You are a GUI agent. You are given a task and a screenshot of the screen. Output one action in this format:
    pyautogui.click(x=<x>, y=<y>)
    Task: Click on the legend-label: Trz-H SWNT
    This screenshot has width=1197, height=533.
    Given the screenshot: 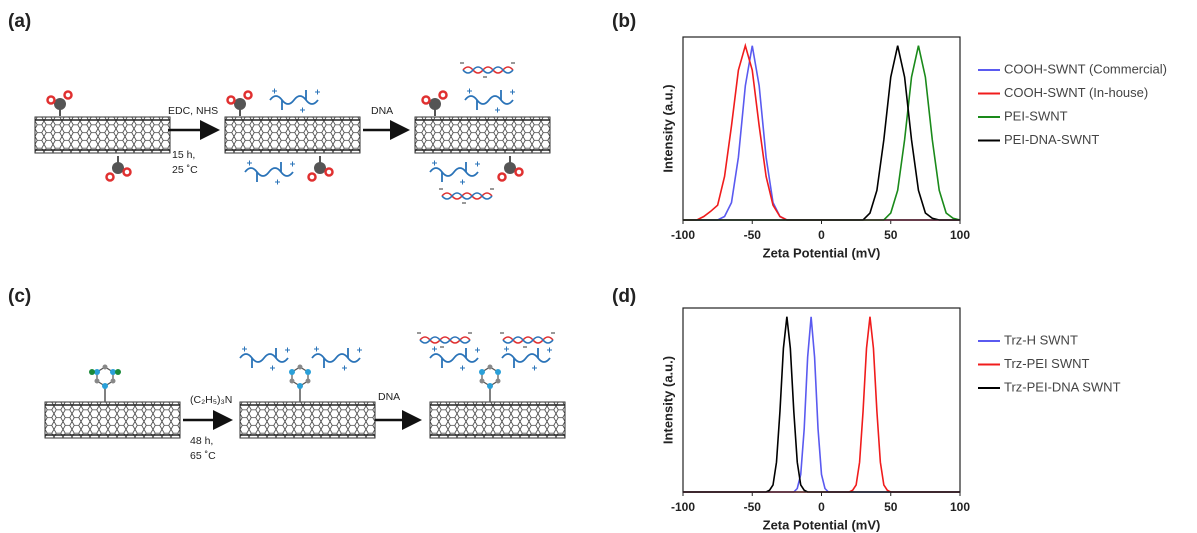 What is the action you would take?
    pyautogui.click(x=1041, y=339)
    